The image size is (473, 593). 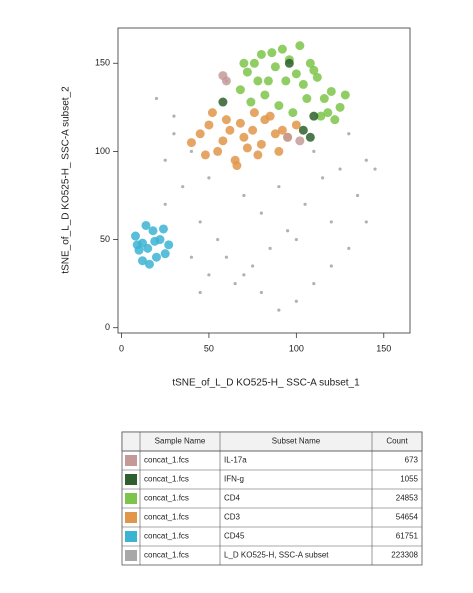 What do you see at coordinates (232, 498) in the screenshot?
I see `subset-name: CD4` at bounding box center [232, 498].